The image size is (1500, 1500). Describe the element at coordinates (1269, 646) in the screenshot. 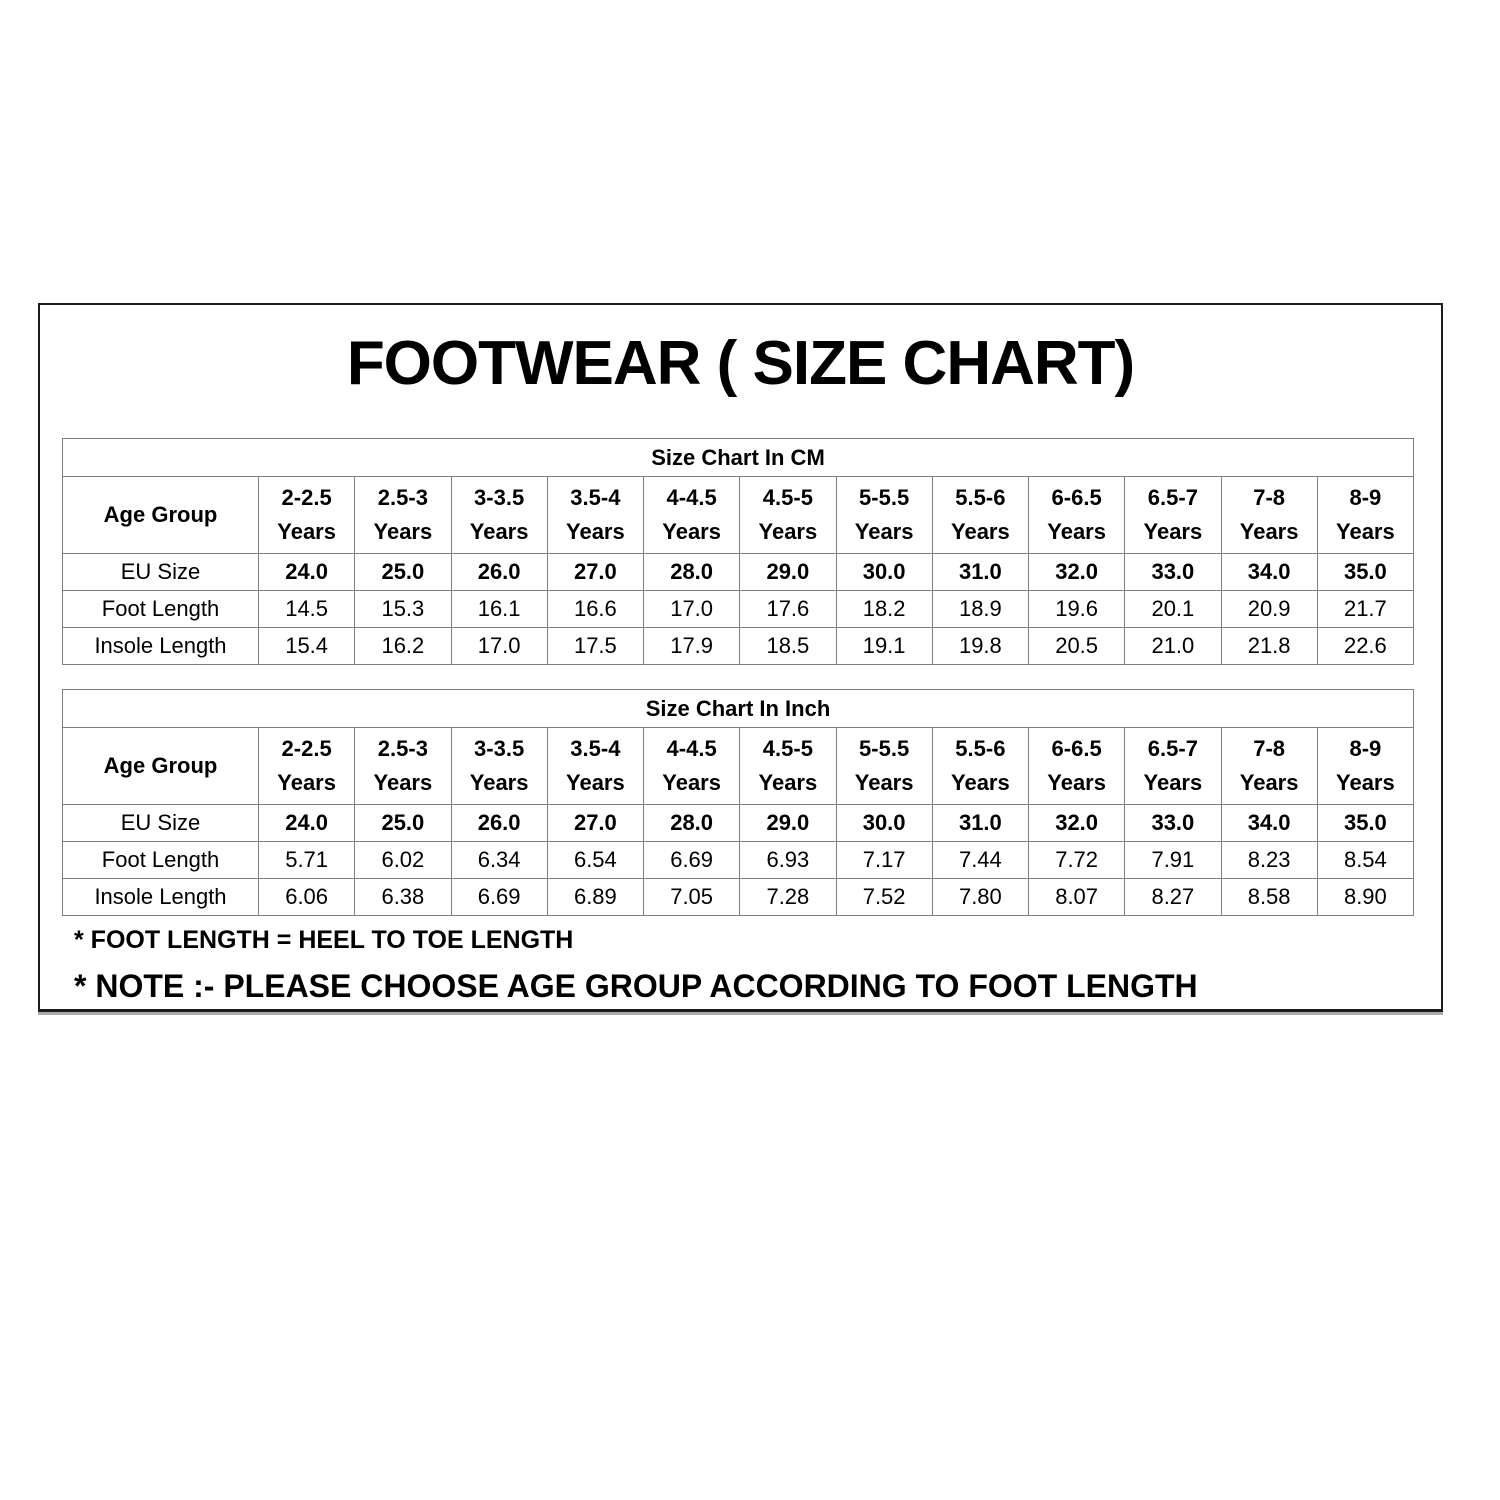

I see `table-cell: 21.8` at that location.